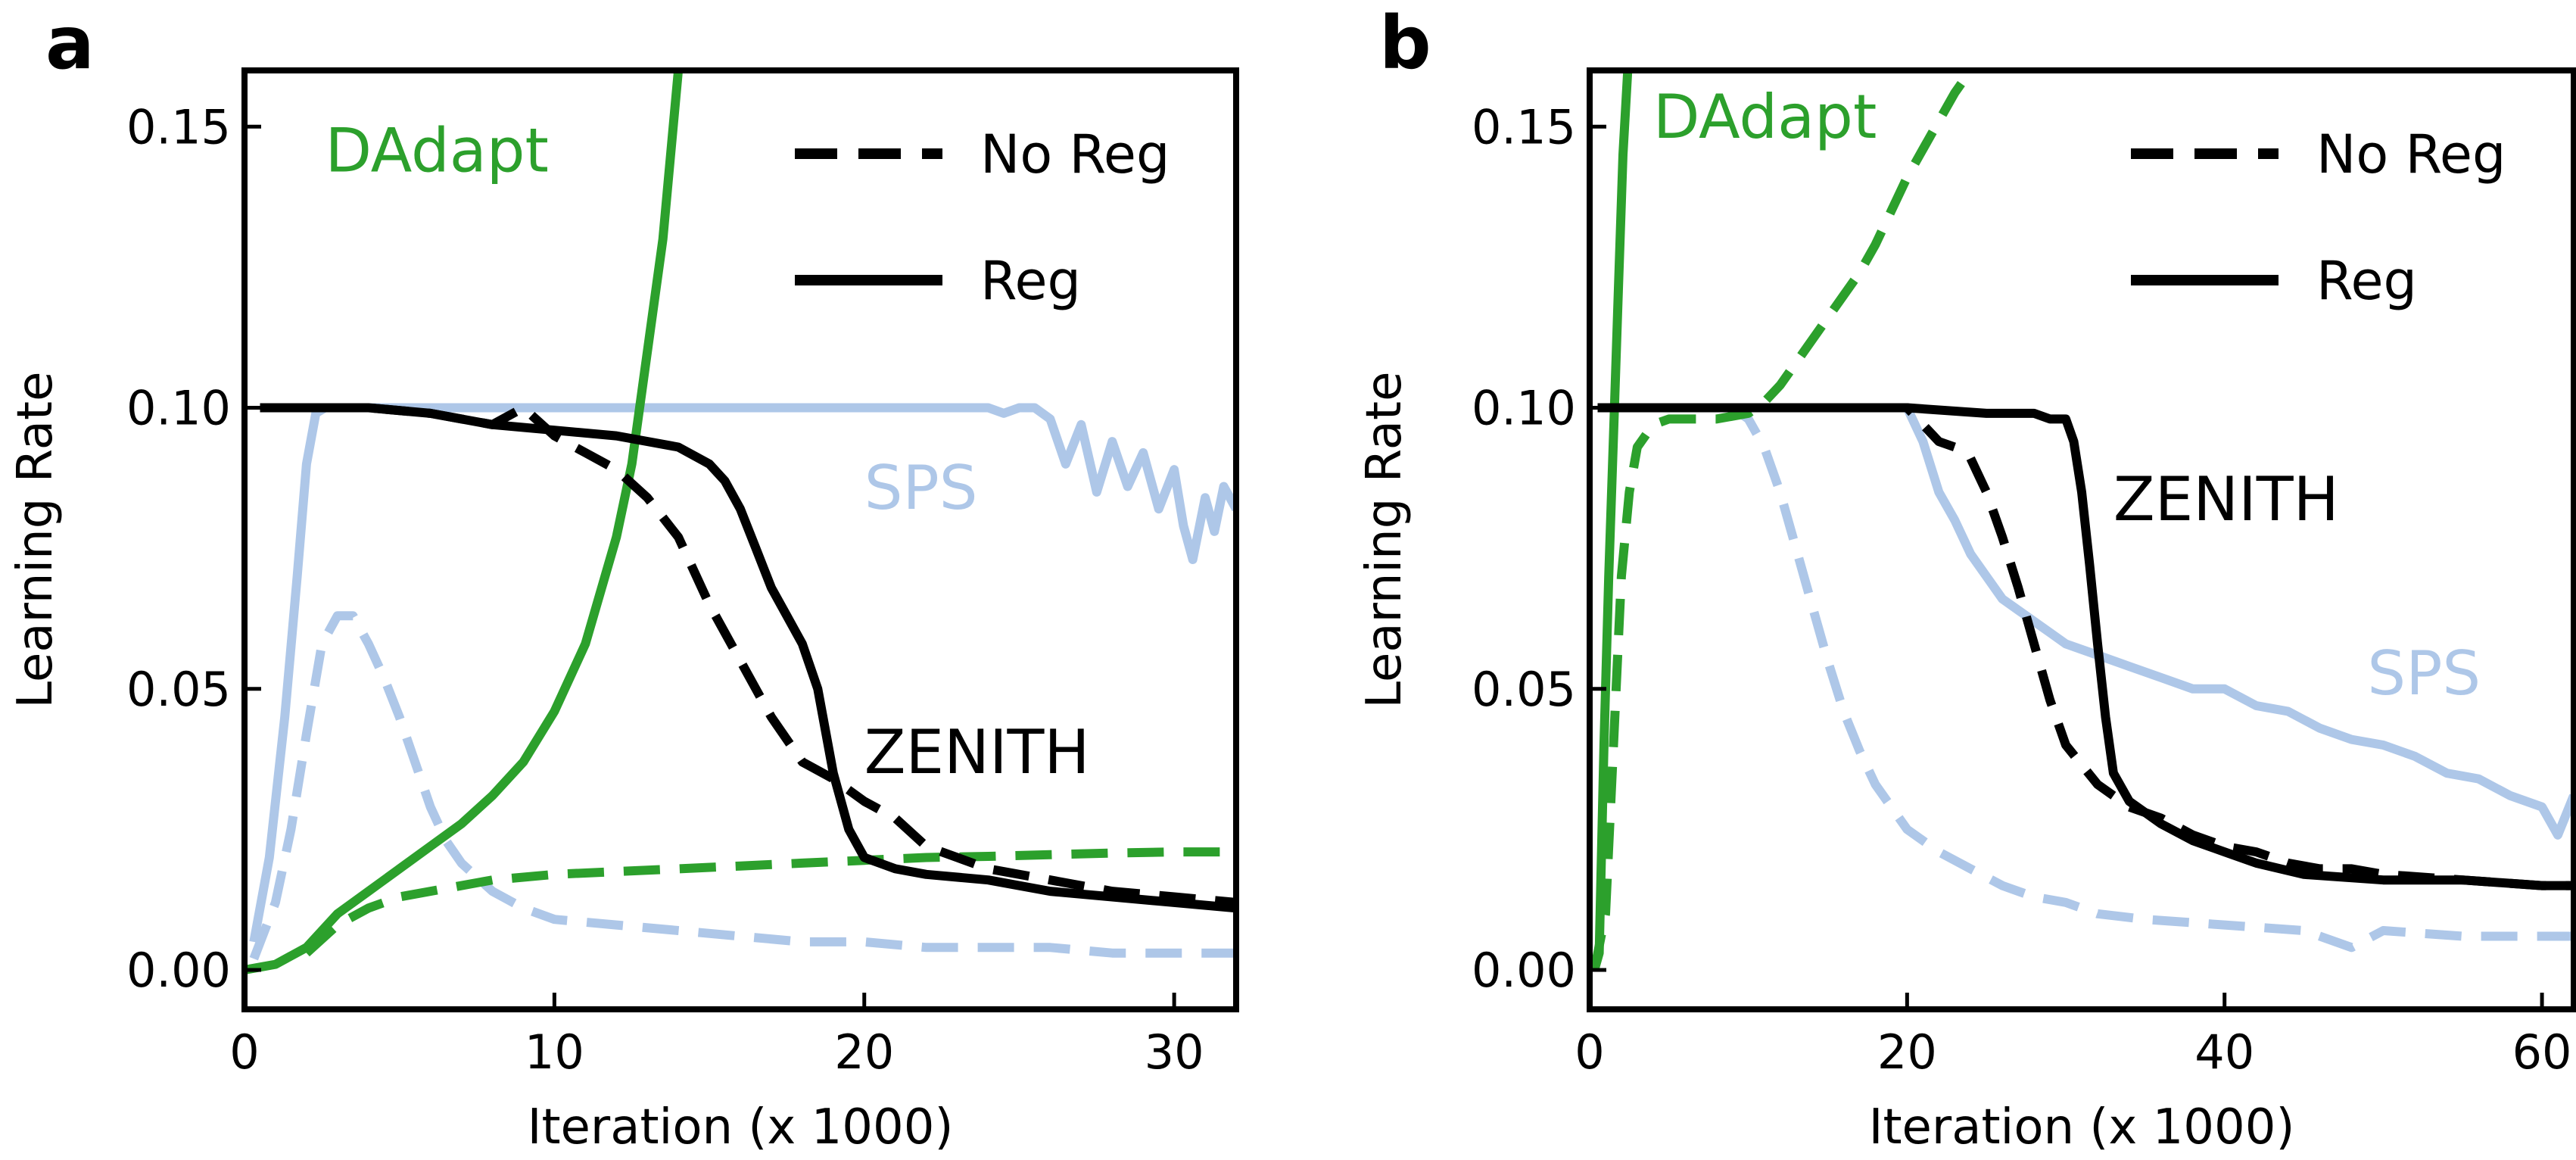  I want to click on series-sps-no-reg, so click(742, 786).